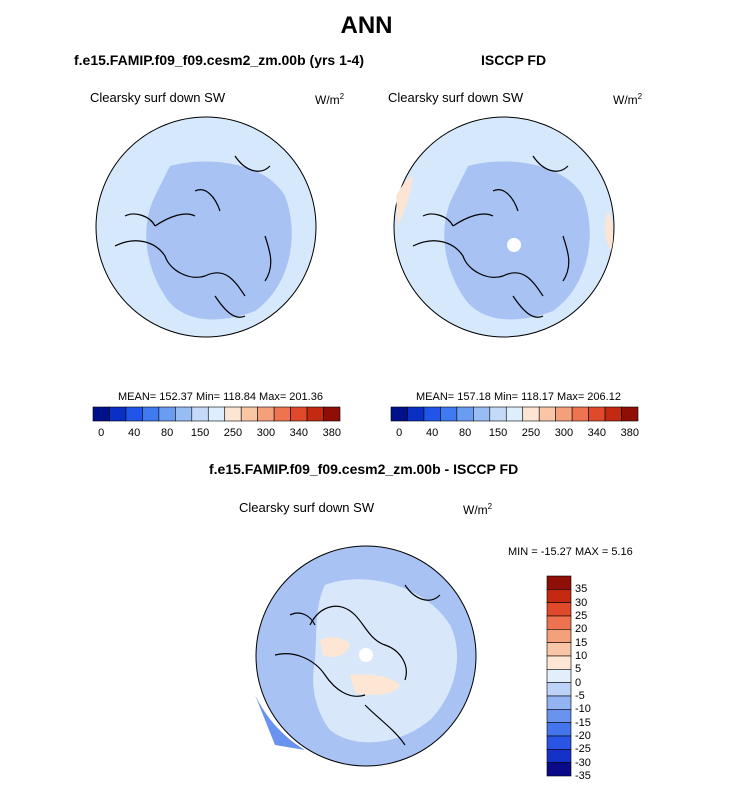 This screenshot has width=733, height=788. Describe the element at coordinates (593, 679) in the screenshot. I see `colorbar-diff-ticks: 35 30 25 20 15 10 5 0 -5 -10 -15 -20 -25 -30 -35` at that location.